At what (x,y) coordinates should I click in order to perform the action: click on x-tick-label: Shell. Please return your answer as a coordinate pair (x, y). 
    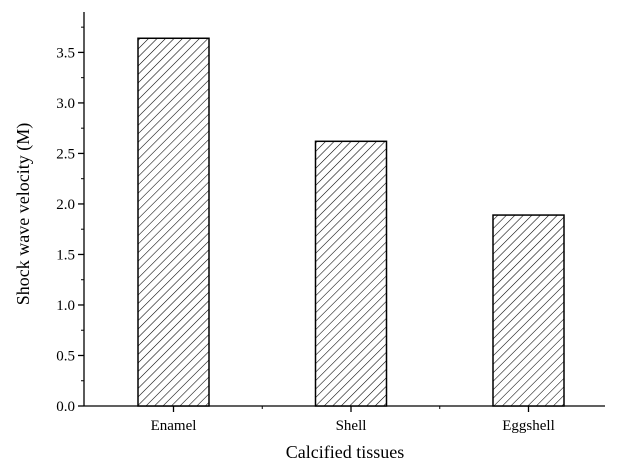
    Looking at the image, I should click on (351, 426).